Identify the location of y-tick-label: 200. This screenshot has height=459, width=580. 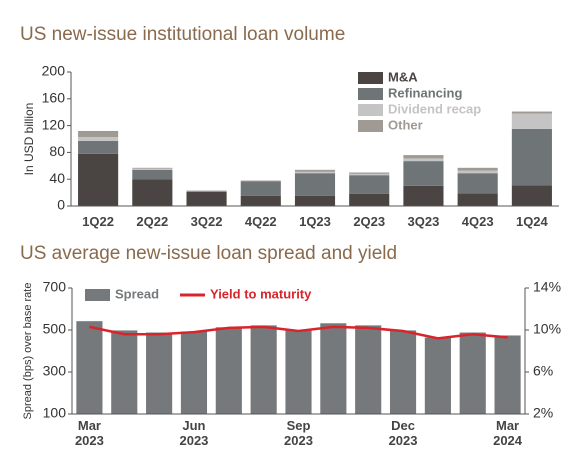
(54, 71).